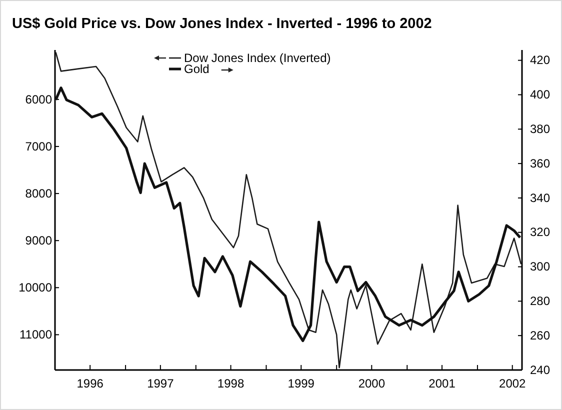 The height and width of the screenshot is (410, 562). Describe the element at coordinates (222, 24) in the screenshot. I see `chart-title: US$ Gold Price vs. Dow Jones Index - Inverted - 1996 to 2002` at that location.